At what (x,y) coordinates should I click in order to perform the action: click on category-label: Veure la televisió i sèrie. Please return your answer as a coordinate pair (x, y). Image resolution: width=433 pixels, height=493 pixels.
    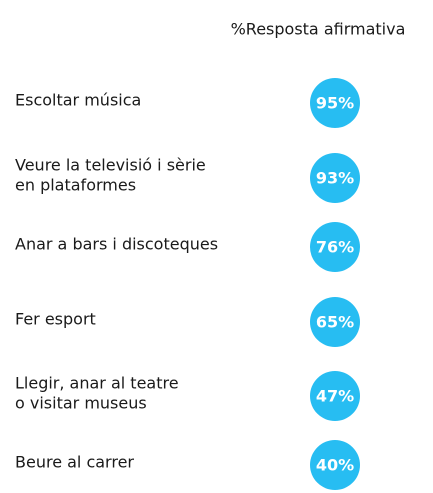
    Looking at the image, I should click on (110, 165).